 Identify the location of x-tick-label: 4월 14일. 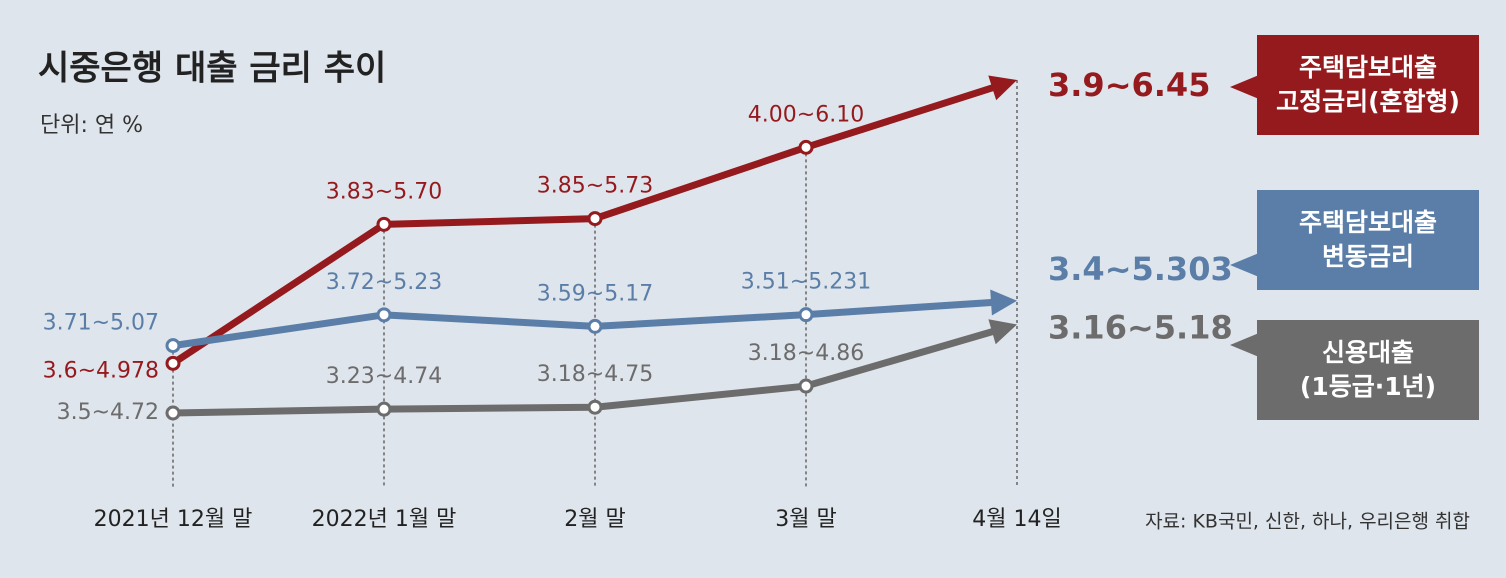
(1016, 519).